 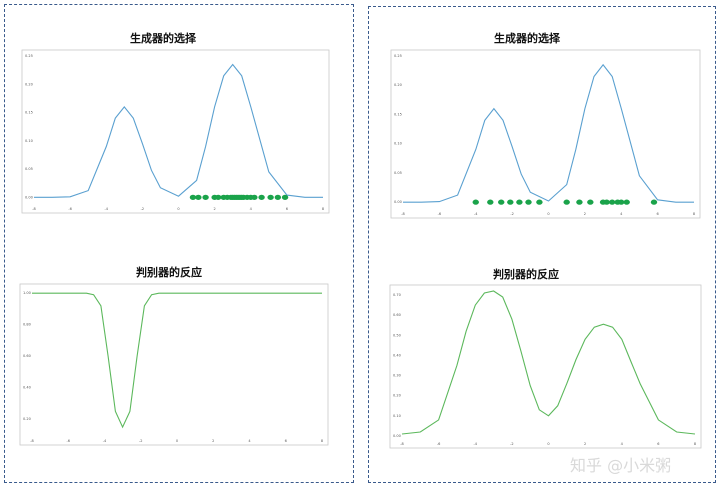 I want to click on left-bottom-x-tick-label: 8, so click(x=322, y=441).